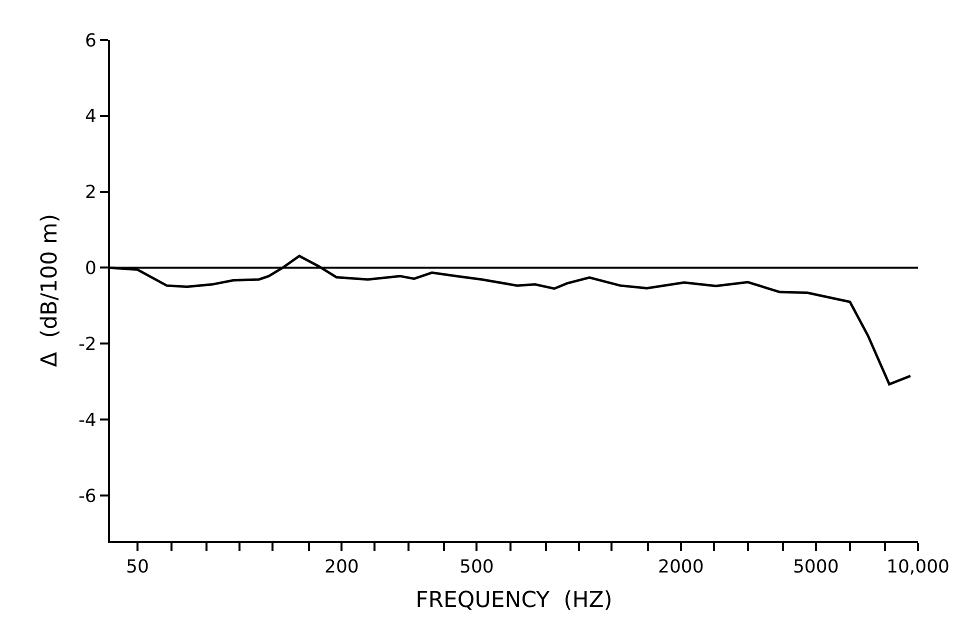 This screenshot has height=631, width=978. I want to click on x-tick-label: 5000, so click(815, 567).